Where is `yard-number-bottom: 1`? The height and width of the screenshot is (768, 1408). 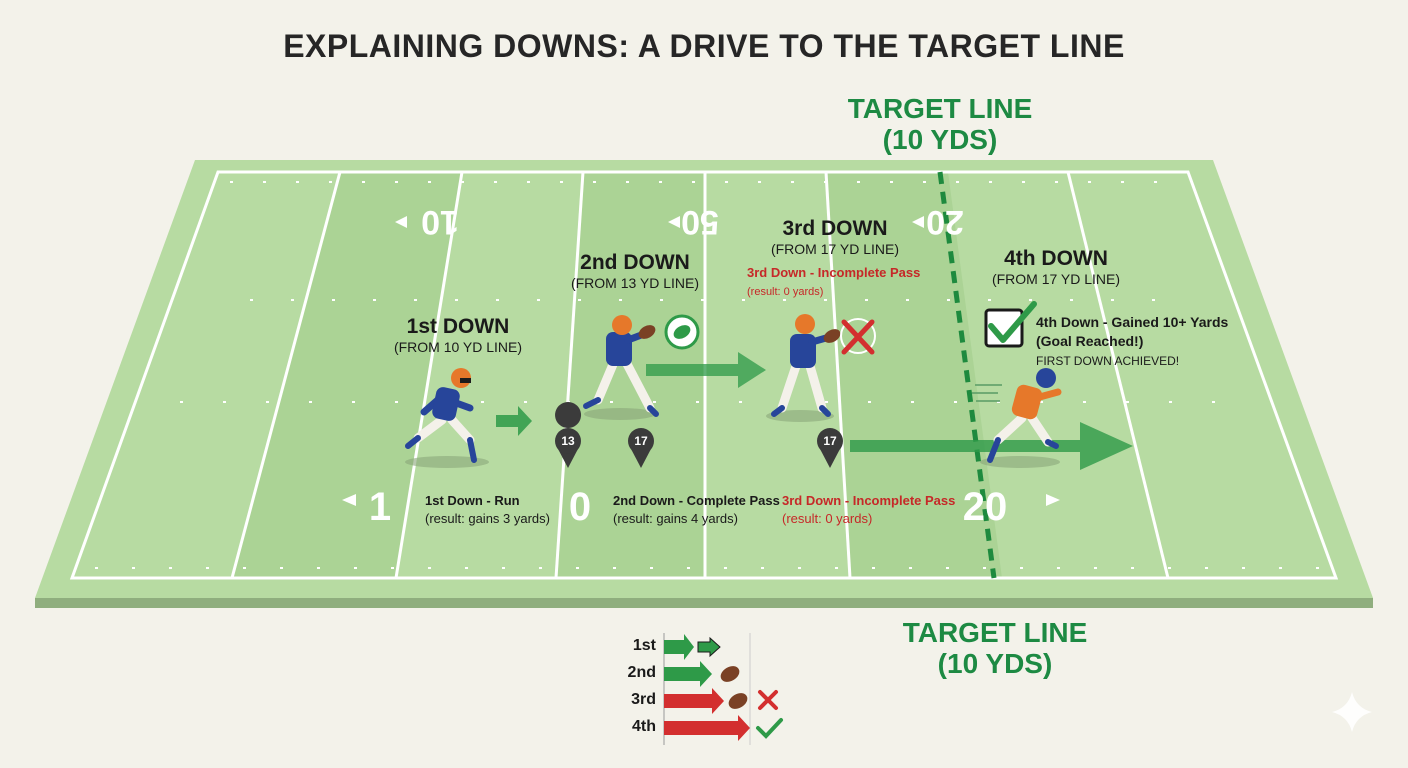 yard-number-bottom: 1 is located at coordinates (380, 507).